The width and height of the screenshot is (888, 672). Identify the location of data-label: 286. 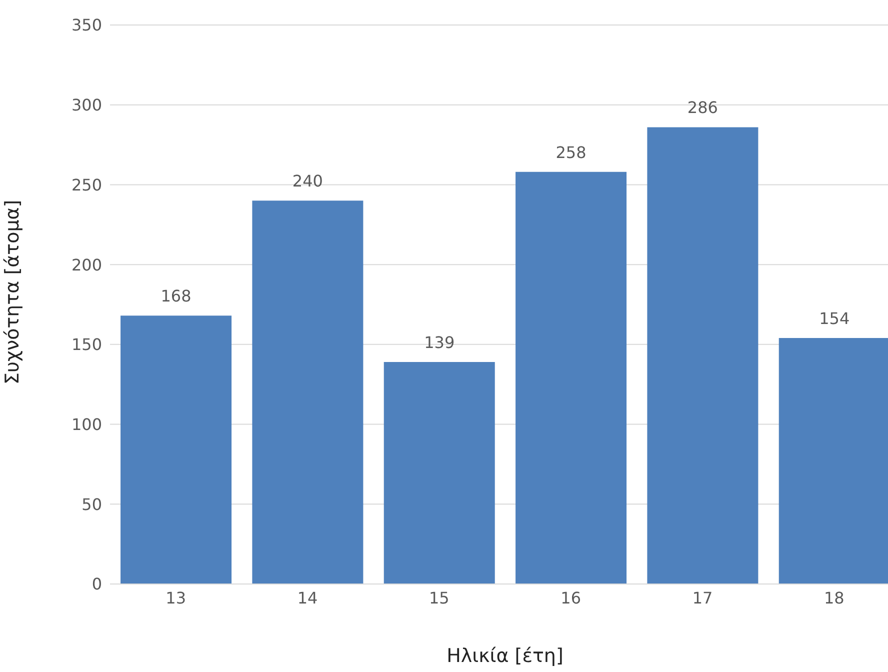
(702, 108).